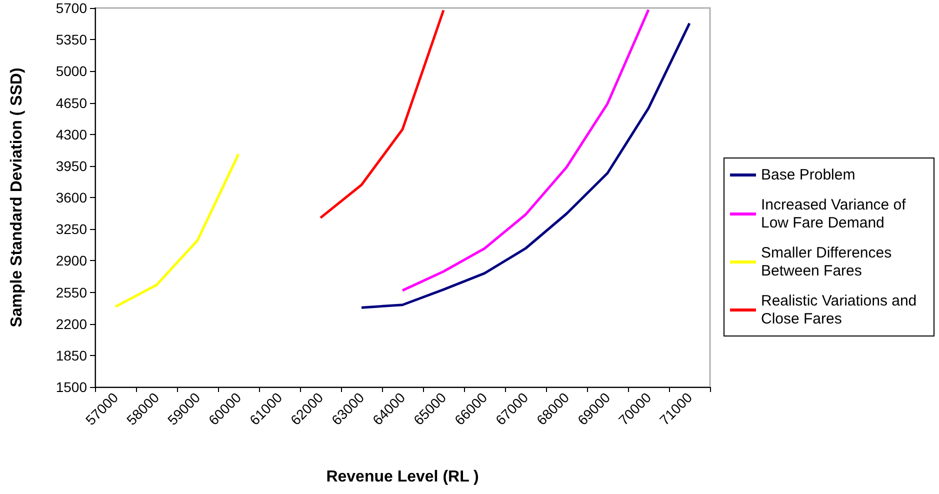 The height and width of the screenshot is (494, 939). What do you see at coordinates (72, 260) in the screenshot?
I see `y-tick-label: 2900` at bounding box center [72, 260].